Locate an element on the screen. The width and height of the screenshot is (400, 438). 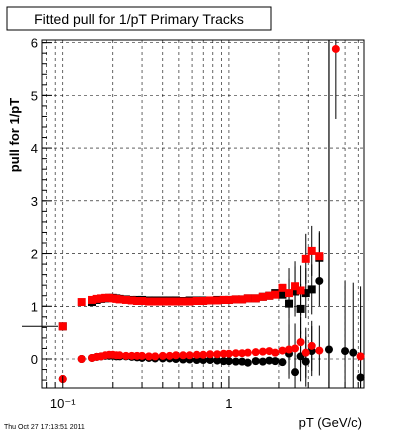
x-axis-label: pT (GeV/c) is located at coordinates (330, 422).